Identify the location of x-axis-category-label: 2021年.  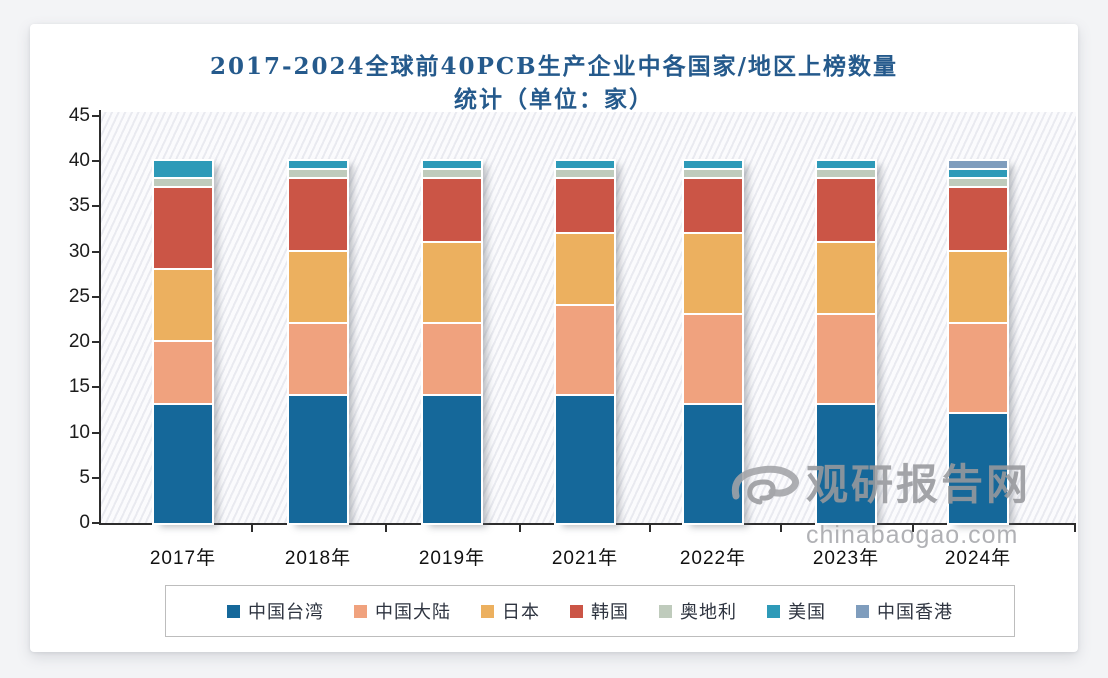
(585, 558).